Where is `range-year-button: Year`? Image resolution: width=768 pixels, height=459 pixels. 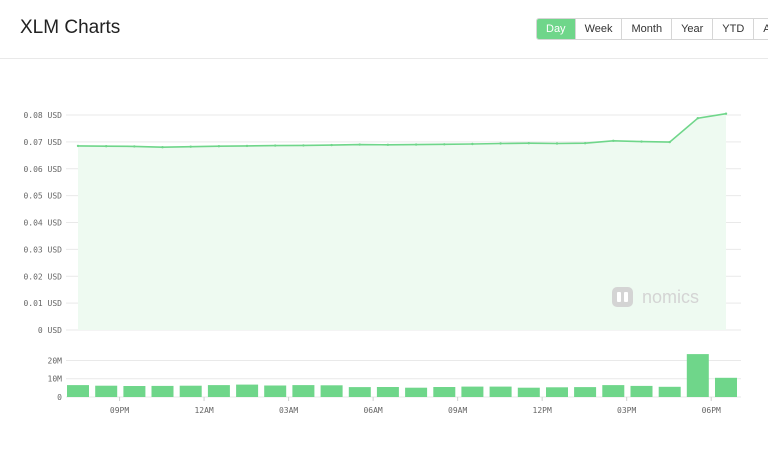
range-year-button: Year is located at coordinates (692, 29).